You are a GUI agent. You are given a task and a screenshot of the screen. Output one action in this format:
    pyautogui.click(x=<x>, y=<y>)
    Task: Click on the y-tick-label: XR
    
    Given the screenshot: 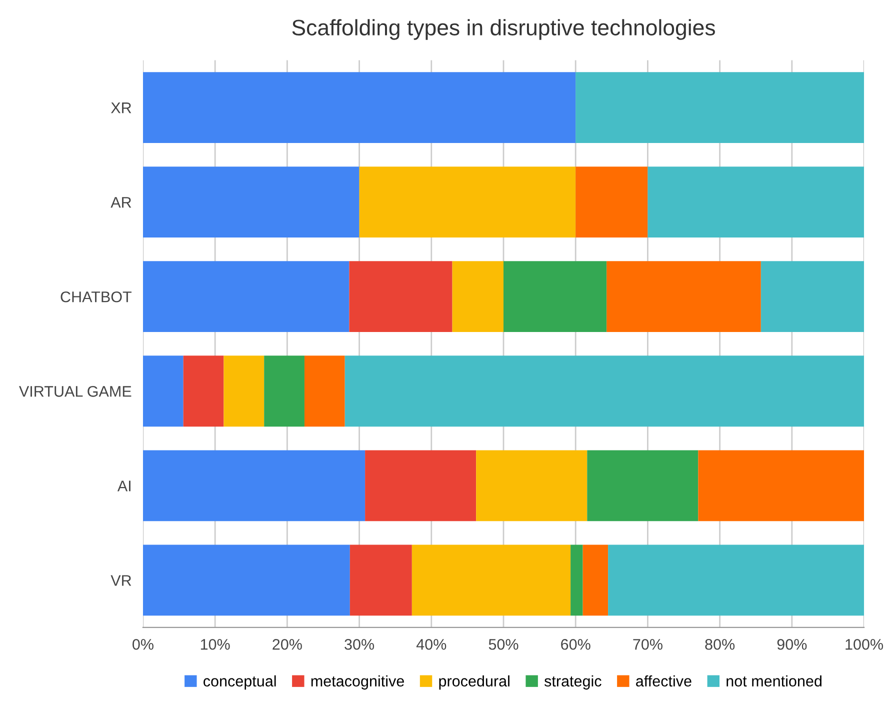 What is the action you would take?
    pyautogui.click(x=121, y=108)
    